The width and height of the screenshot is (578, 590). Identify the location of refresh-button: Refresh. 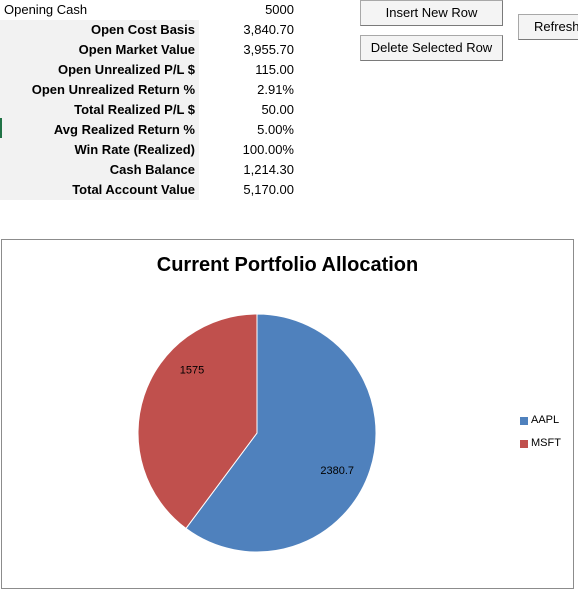
(548, 27).